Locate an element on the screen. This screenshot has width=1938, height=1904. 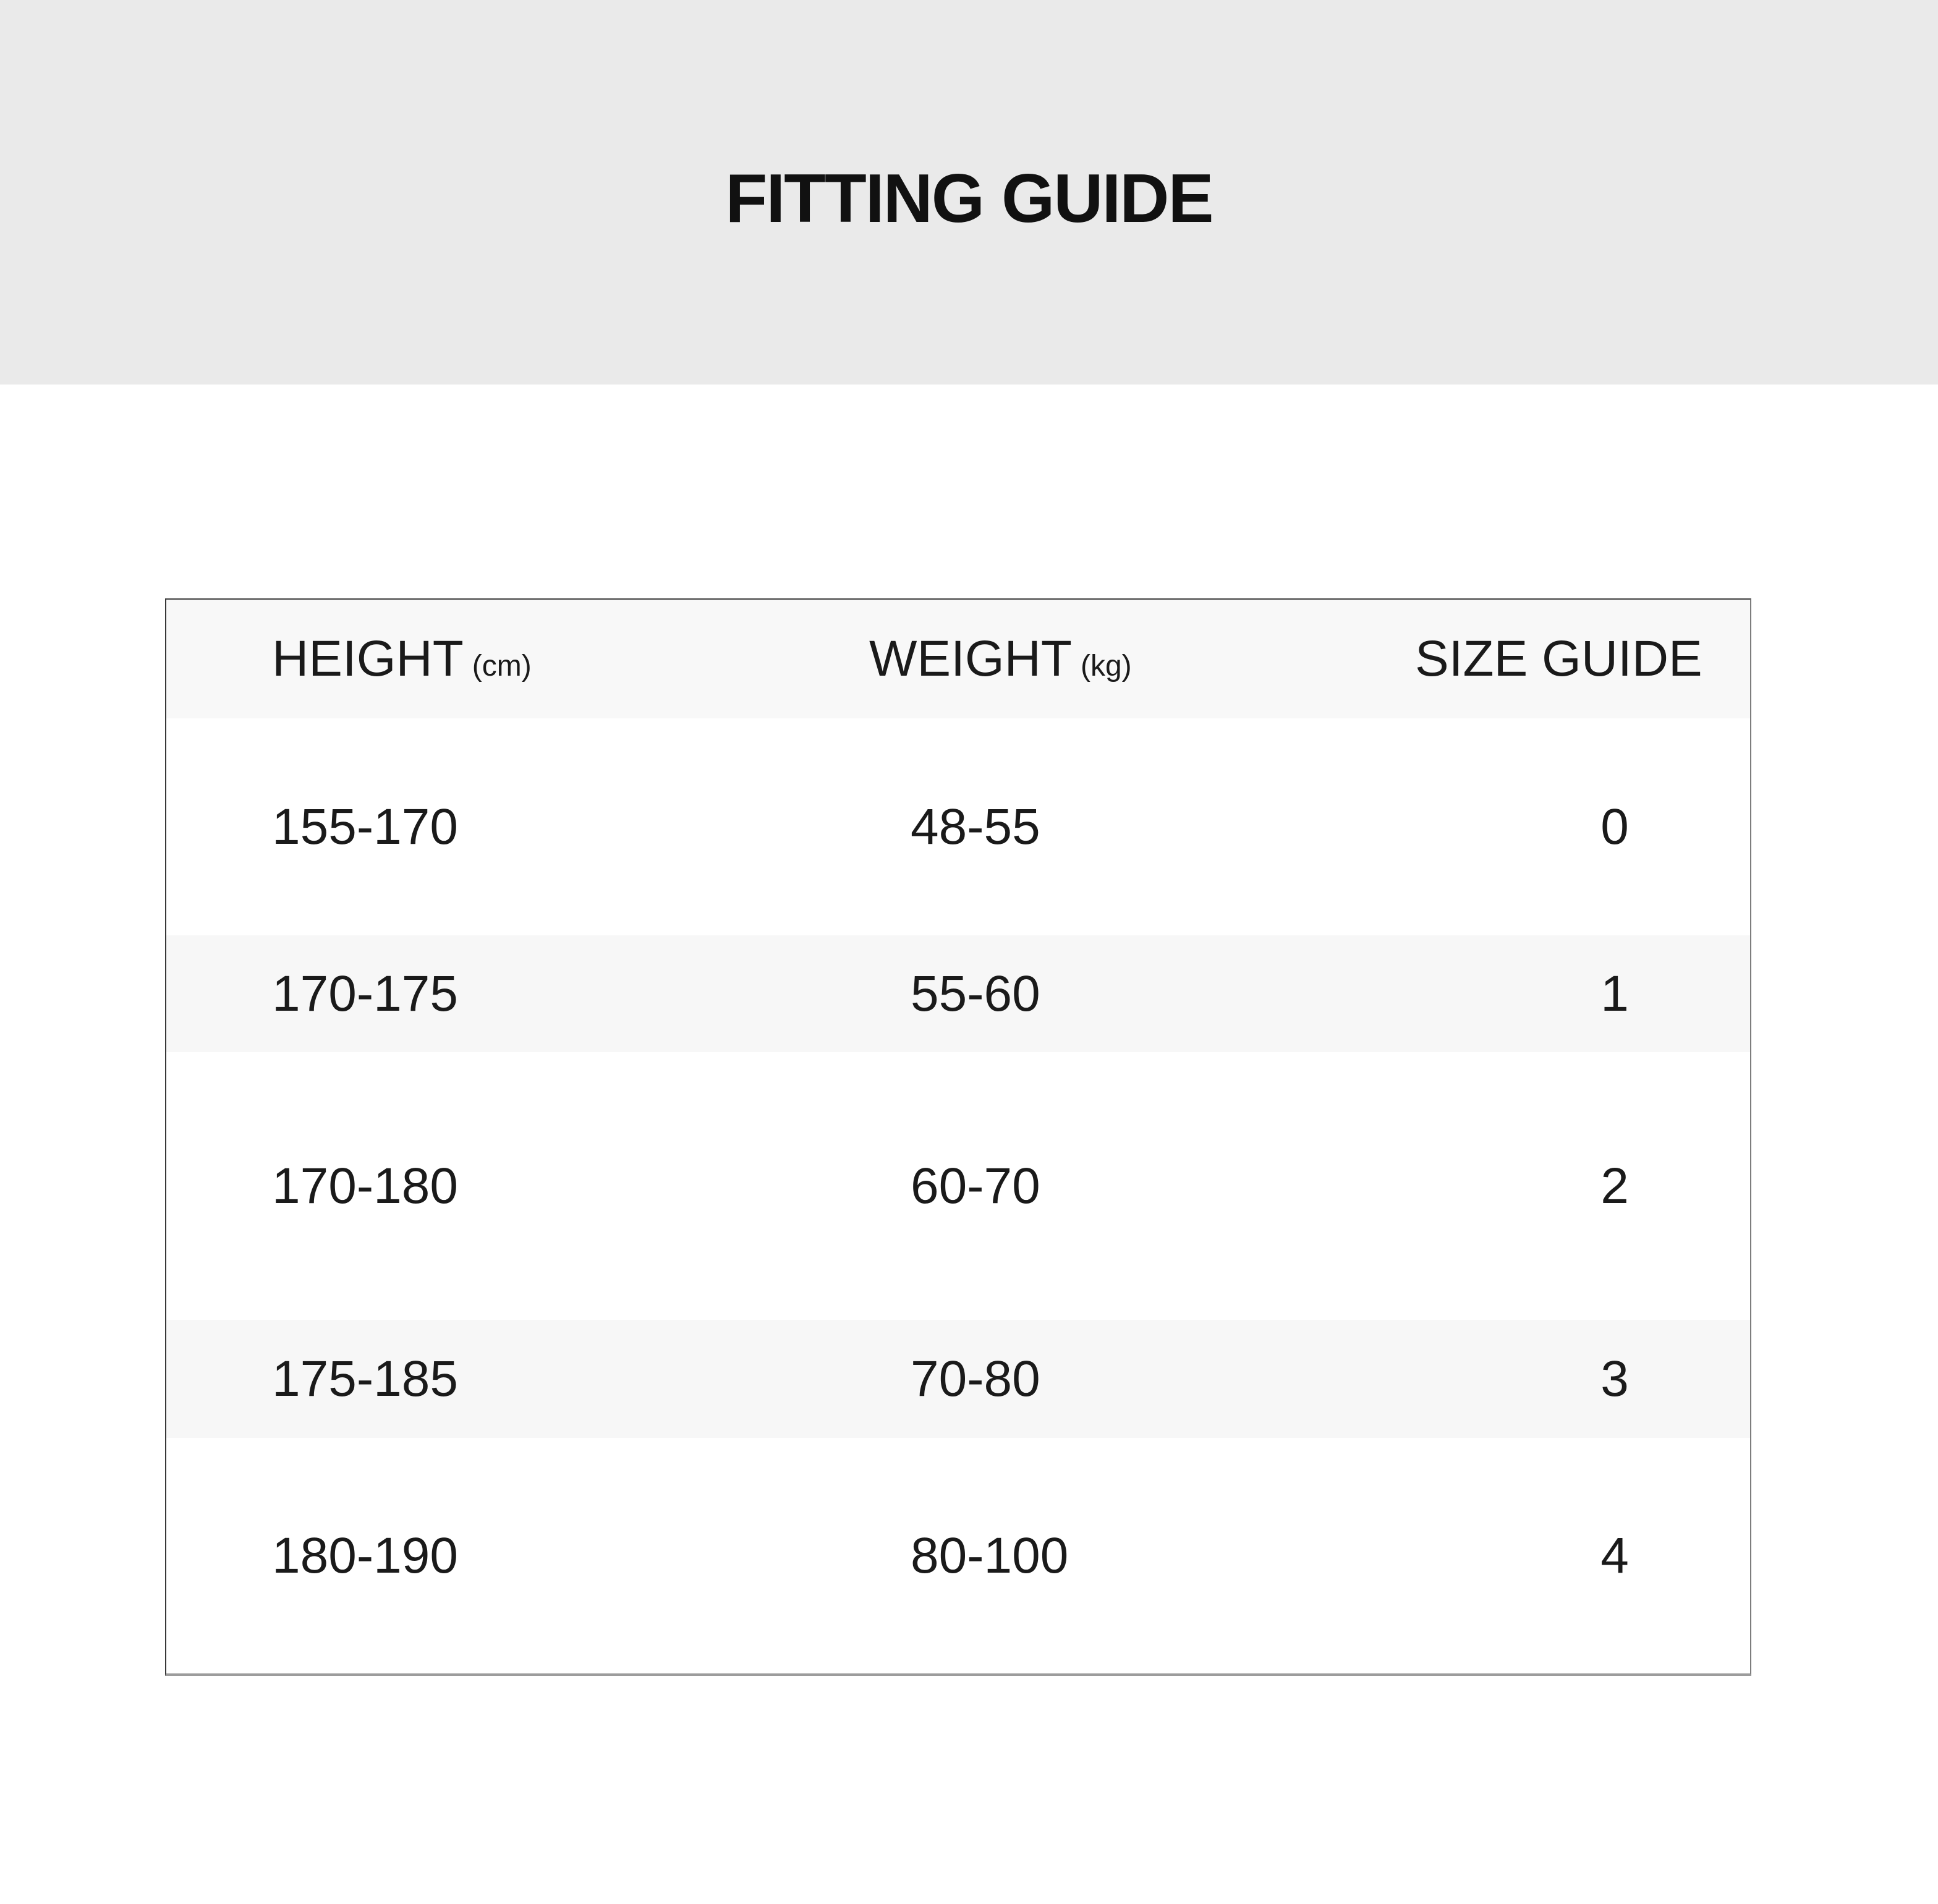
cell-size-value: 2 is located at coordinates (1614, 1185).